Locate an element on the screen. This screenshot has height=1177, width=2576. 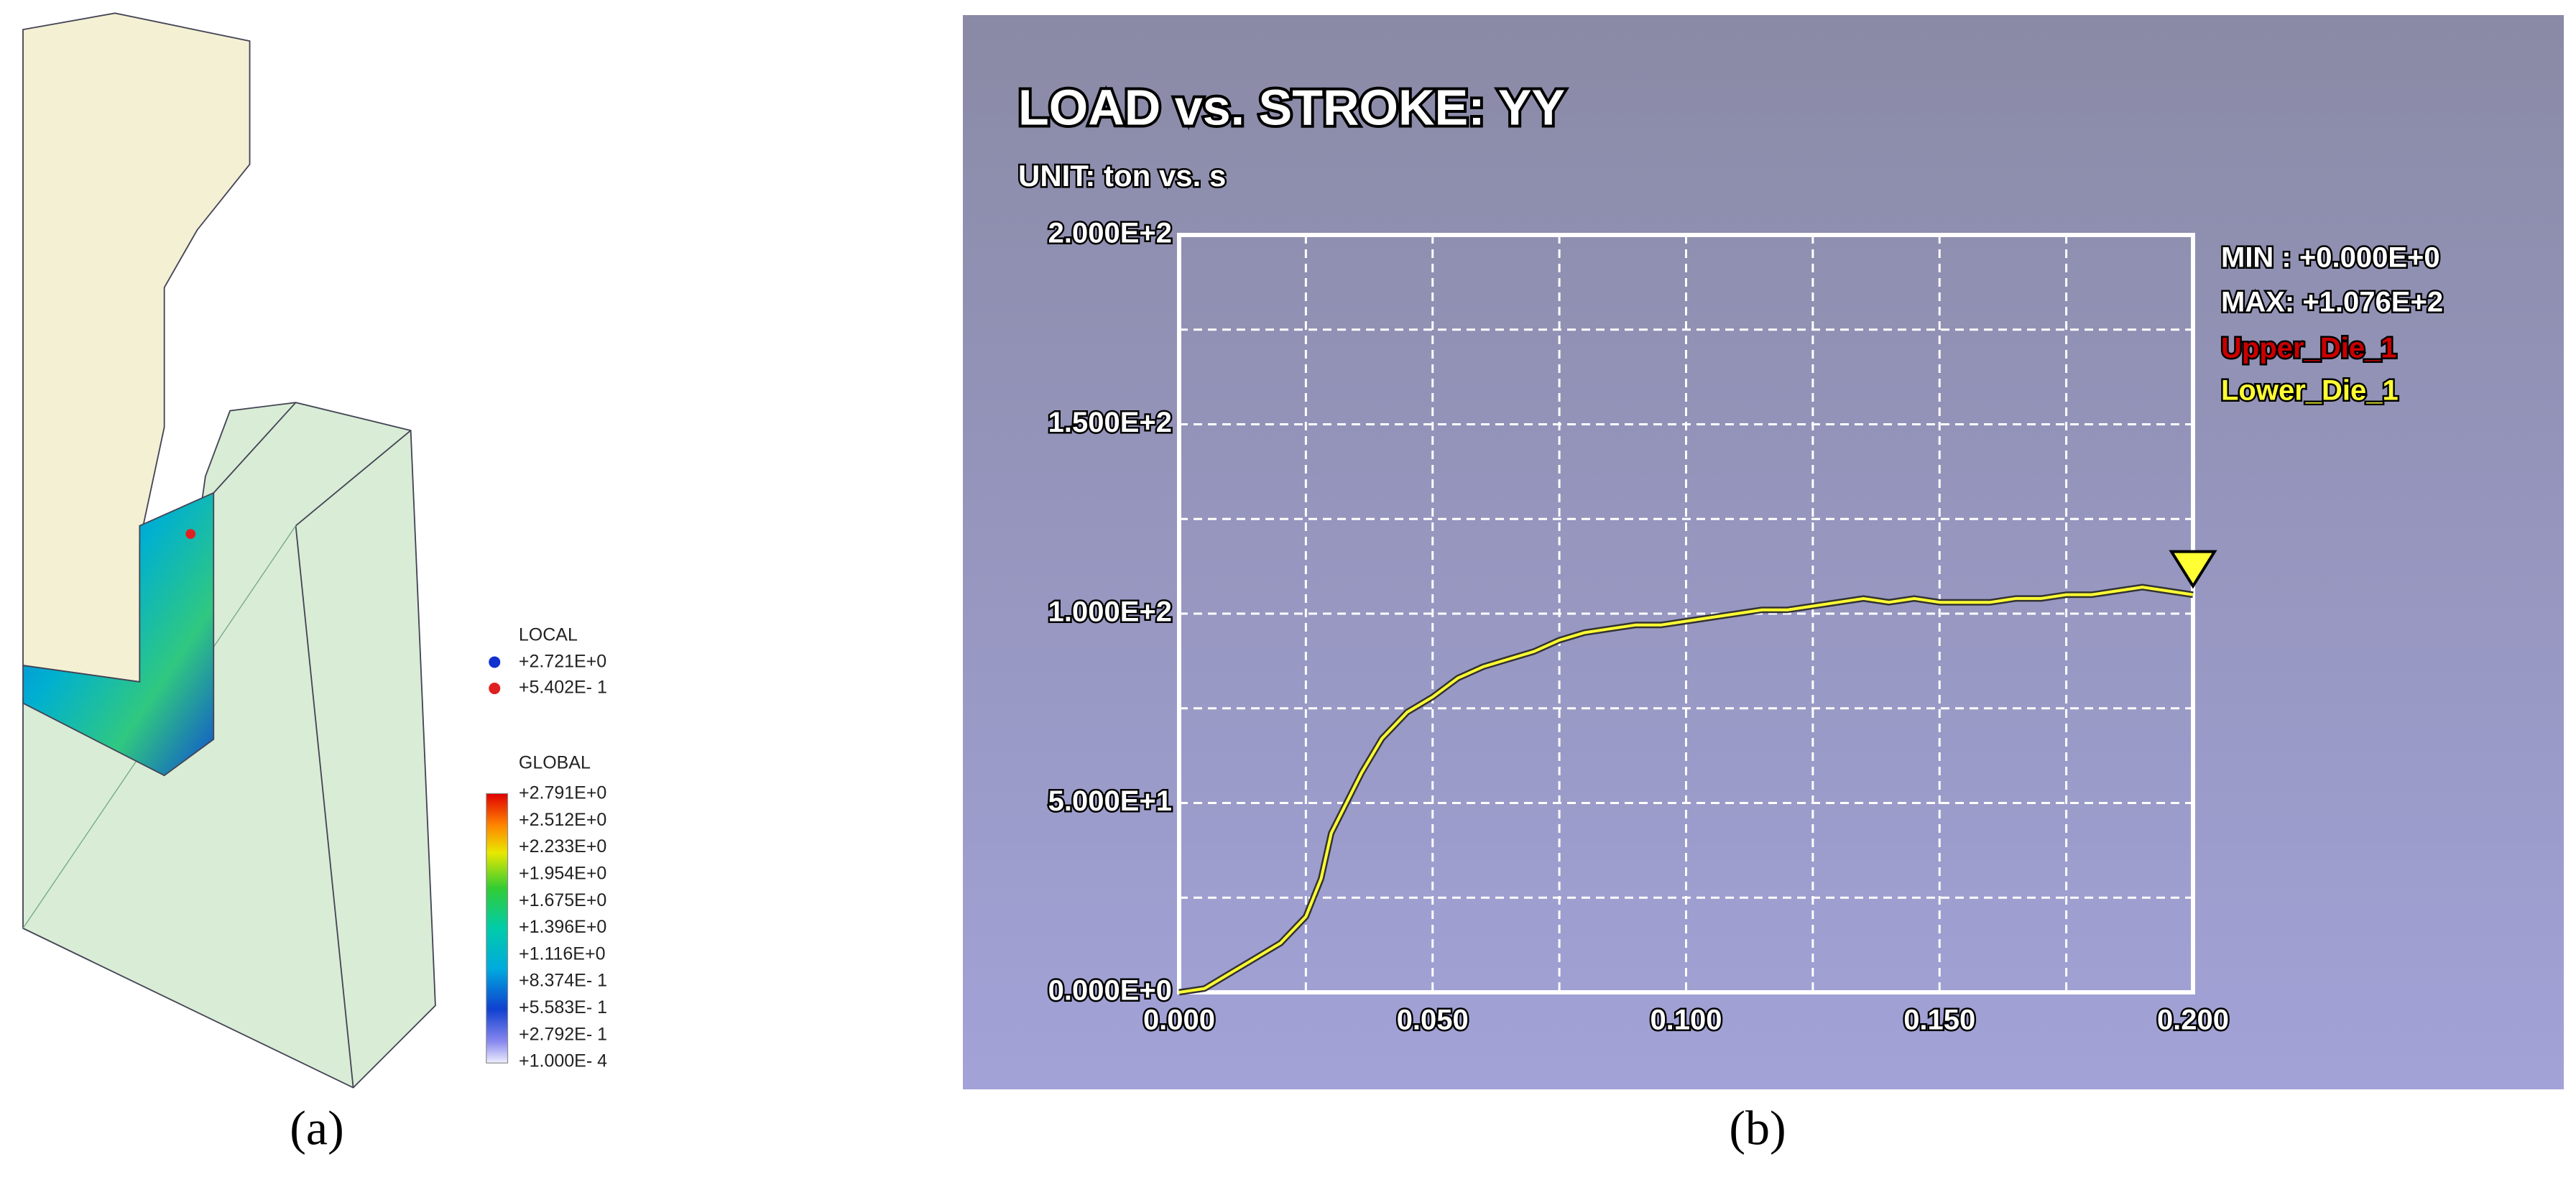
global-value: +1.116E+0 is located at coordinates (562, 953).